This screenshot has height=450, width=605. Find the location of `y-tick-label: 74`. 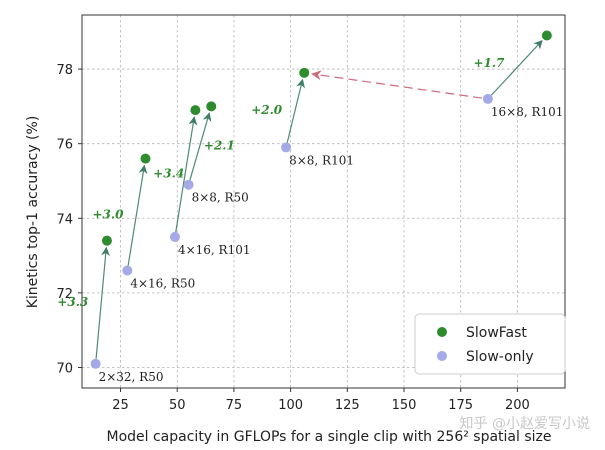

y-tick-label: 74 is located at coordinates (64, 219).